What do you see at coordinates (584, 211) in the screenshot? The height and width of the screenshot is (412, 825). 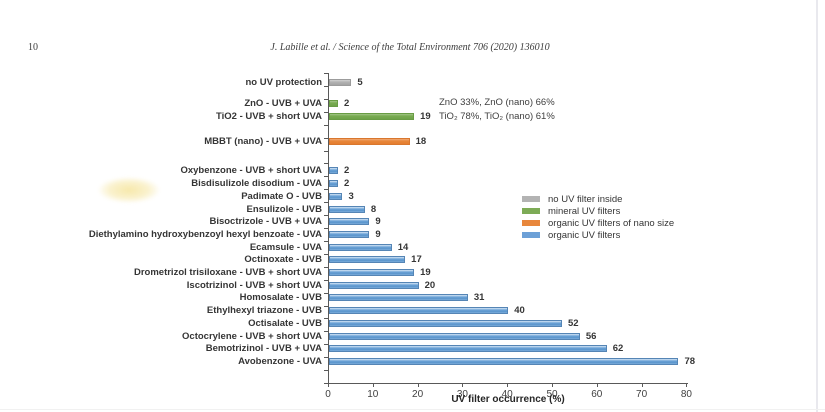 I see `legend-label: mineral UV filters` at bounding box center [584, 211].